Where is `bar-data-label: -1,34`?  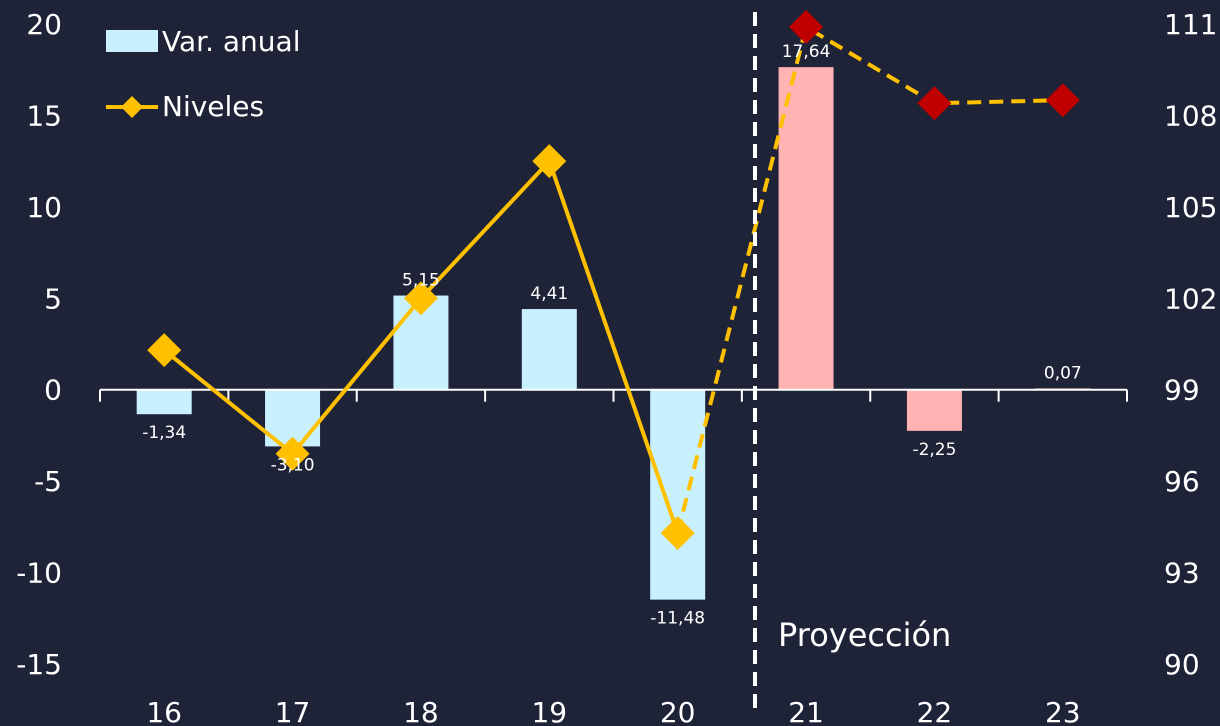
bar-data-label: -1,34 is located at coordinates (164, 433).